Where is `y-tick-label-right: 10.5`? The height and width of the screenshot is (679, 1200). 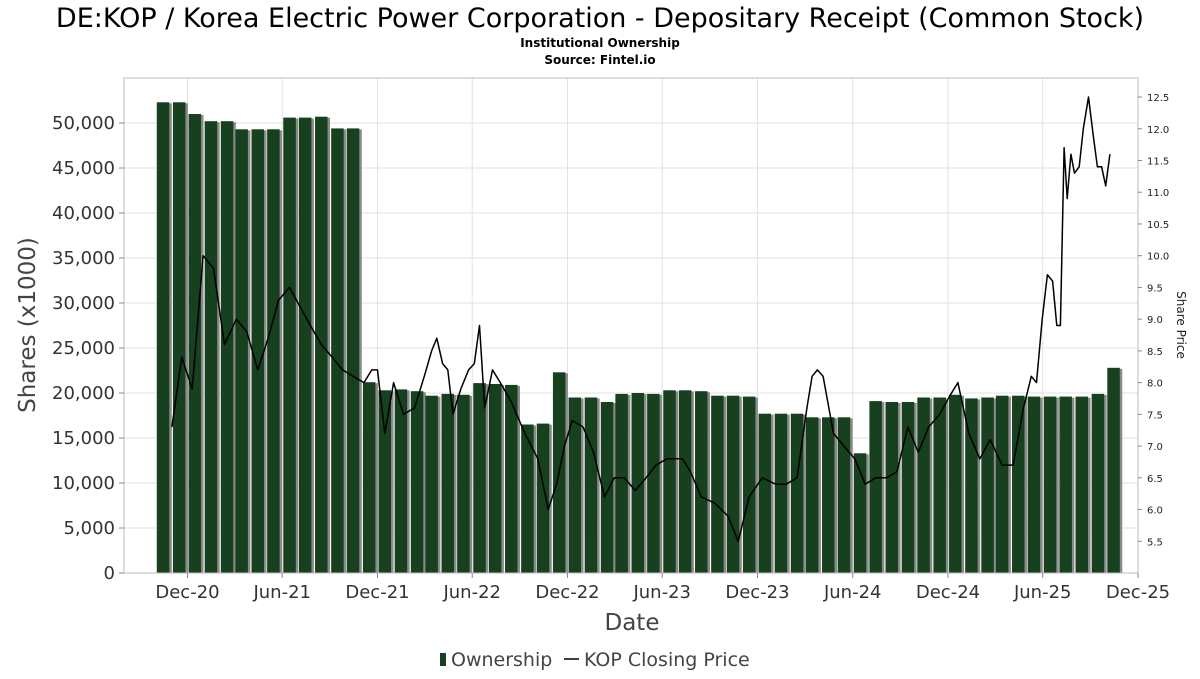
y-tick-label-right: 10.5 is located at coordinates (1158, 225).